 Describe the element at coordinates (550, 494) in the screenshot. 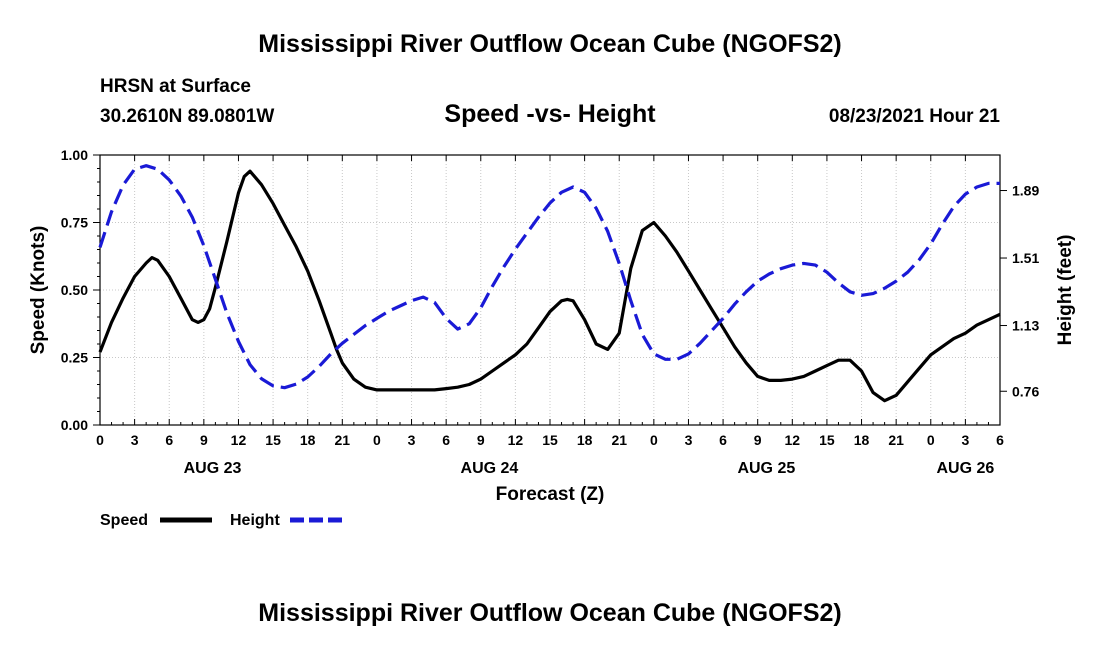

I see `x-axis-title: Forecast (Z)` at that location.